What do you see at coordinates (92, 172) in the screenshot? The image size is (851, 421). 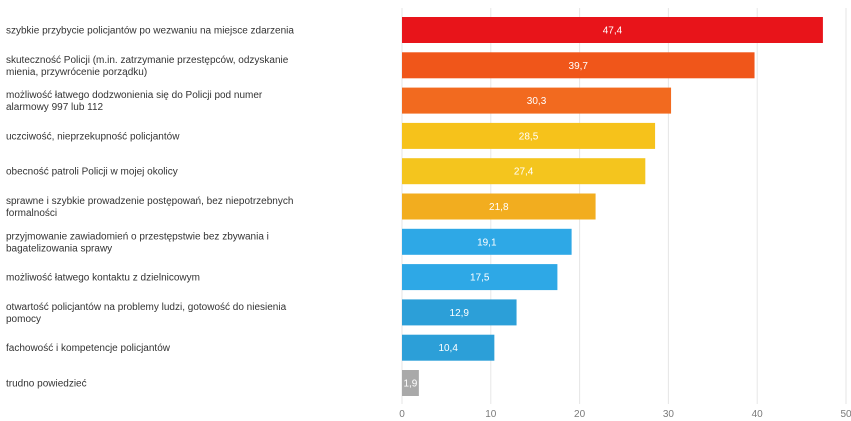 I see `category-label: obecność patroli Policji w mojej okolicy` at bounding box center [92, 172].